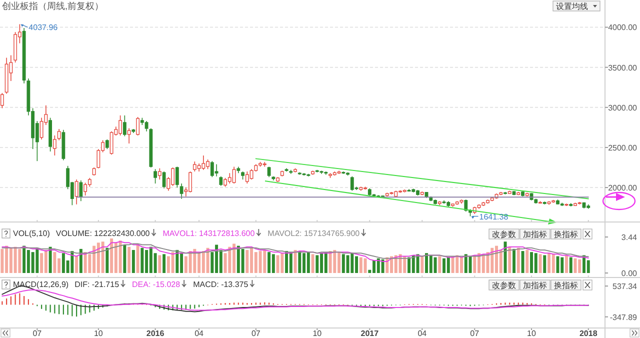 This screenshot has height=338, width=640. Describe the element at coordinates (314, 233) in the screenshot. I see `series-label: MAVOL2: 157134765.900` at that location.